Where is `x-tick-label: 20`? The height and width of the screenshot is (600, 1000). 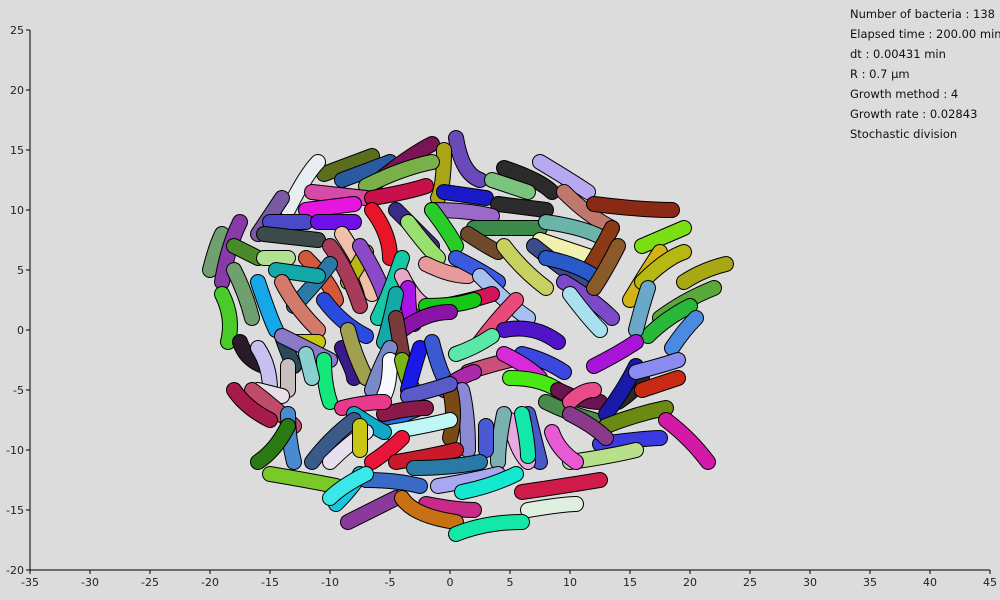 x-tick-label: 20 is located at coordinates (690, 582).